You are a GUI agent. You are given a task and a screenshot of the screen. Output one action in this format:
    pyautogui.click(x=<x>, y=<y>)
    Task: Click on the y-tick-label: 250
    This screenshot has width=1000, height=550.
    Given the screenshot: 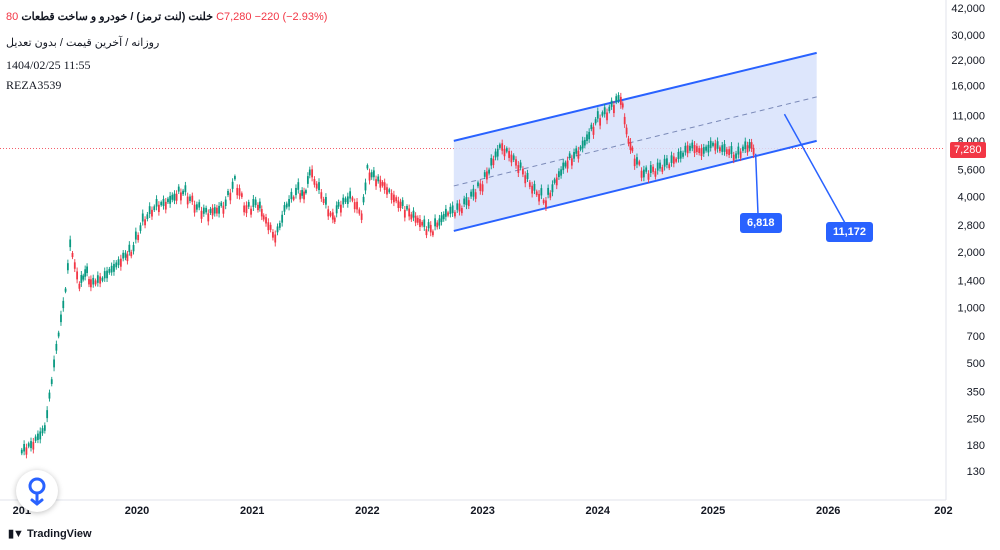 What is the action you would take?
    pyautogui.click(x=976, y=420)
    